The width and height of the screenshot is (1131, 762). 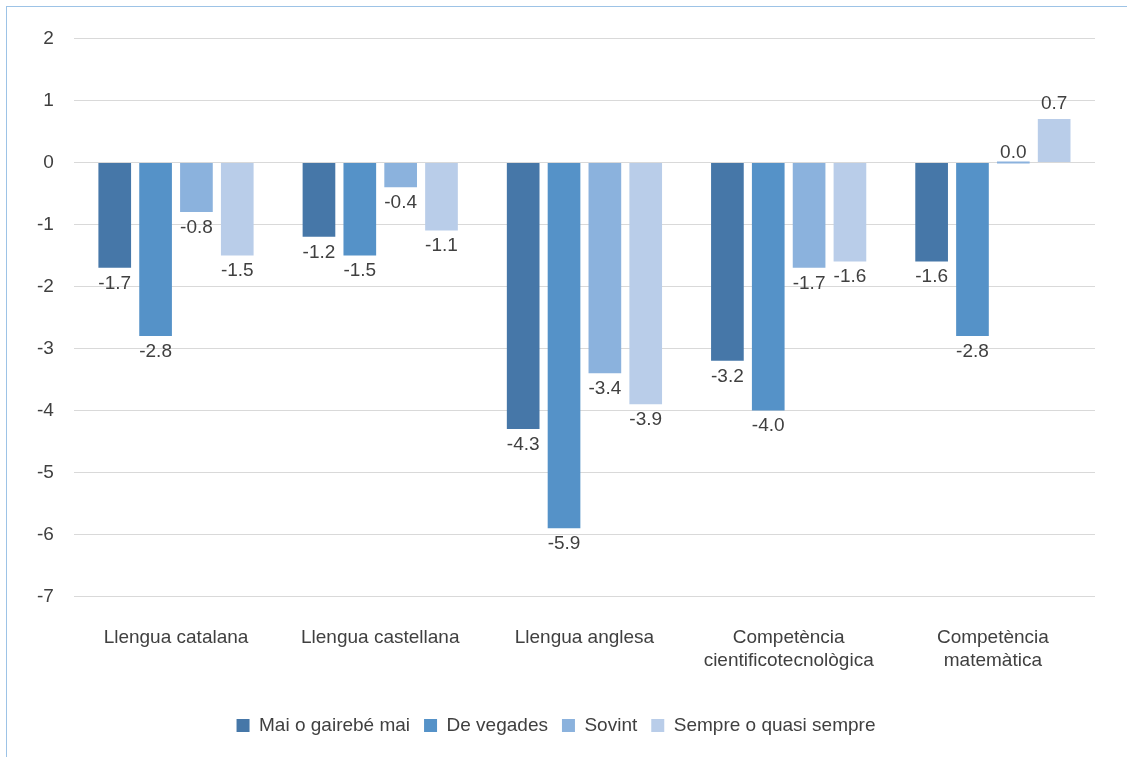 I want to click on data-label: -4.3, so click(x=523, y=443).